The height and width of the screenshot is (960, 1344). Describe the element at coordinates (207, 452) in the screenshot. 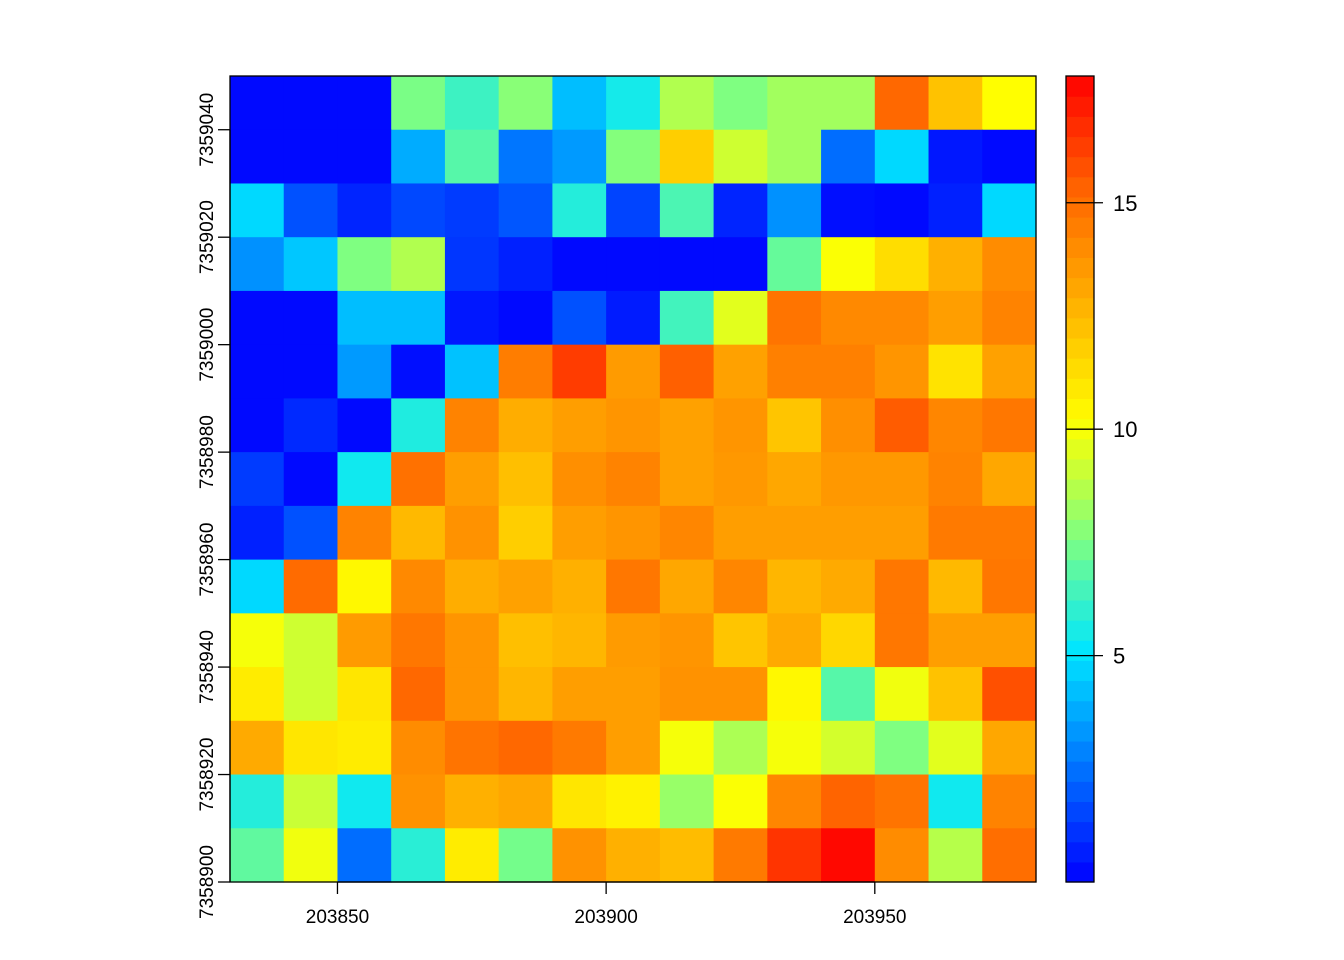

I see `y-tick-label: 7358980` at that location.